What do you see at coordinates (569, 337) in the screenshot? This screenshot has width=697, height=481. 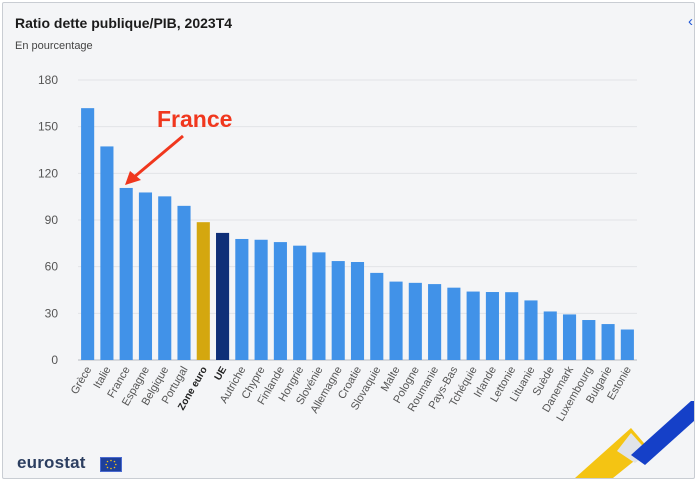 I see `bar-danemark` at bounding box center [569, 337].